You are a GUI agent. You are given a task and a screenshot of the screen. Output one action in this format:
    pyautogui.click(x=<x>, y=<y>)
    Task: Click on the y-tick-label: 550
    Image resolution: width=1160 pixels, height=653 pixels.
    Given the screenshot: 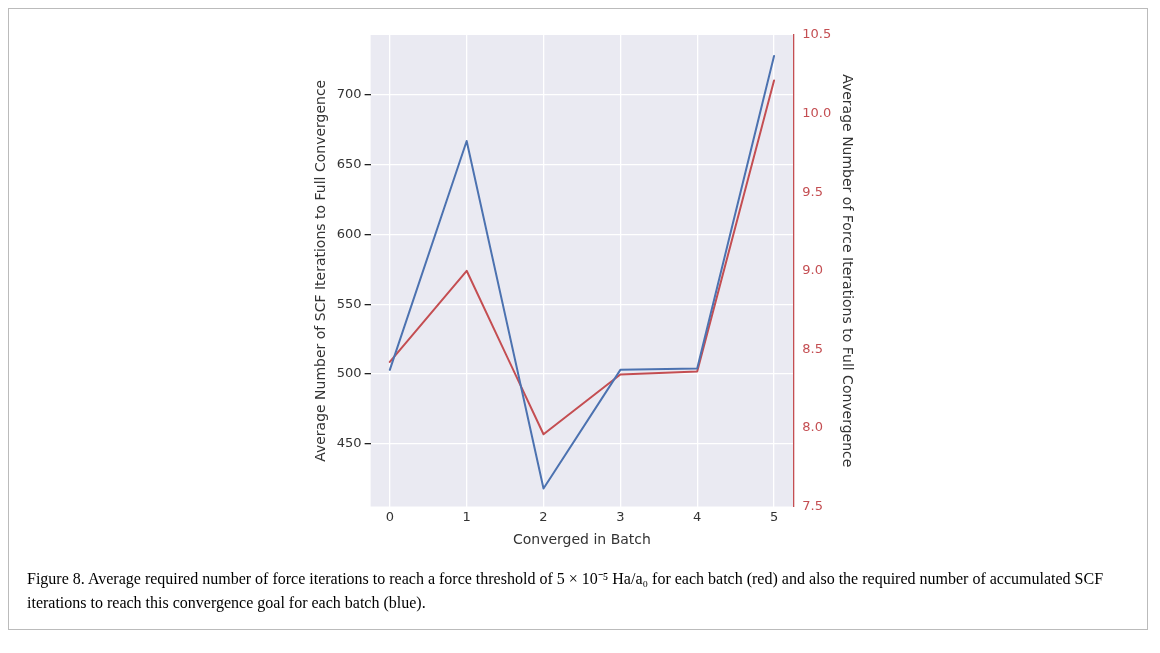 What is the action you would take?
    pyautogui.click(x=349, y=303)
    